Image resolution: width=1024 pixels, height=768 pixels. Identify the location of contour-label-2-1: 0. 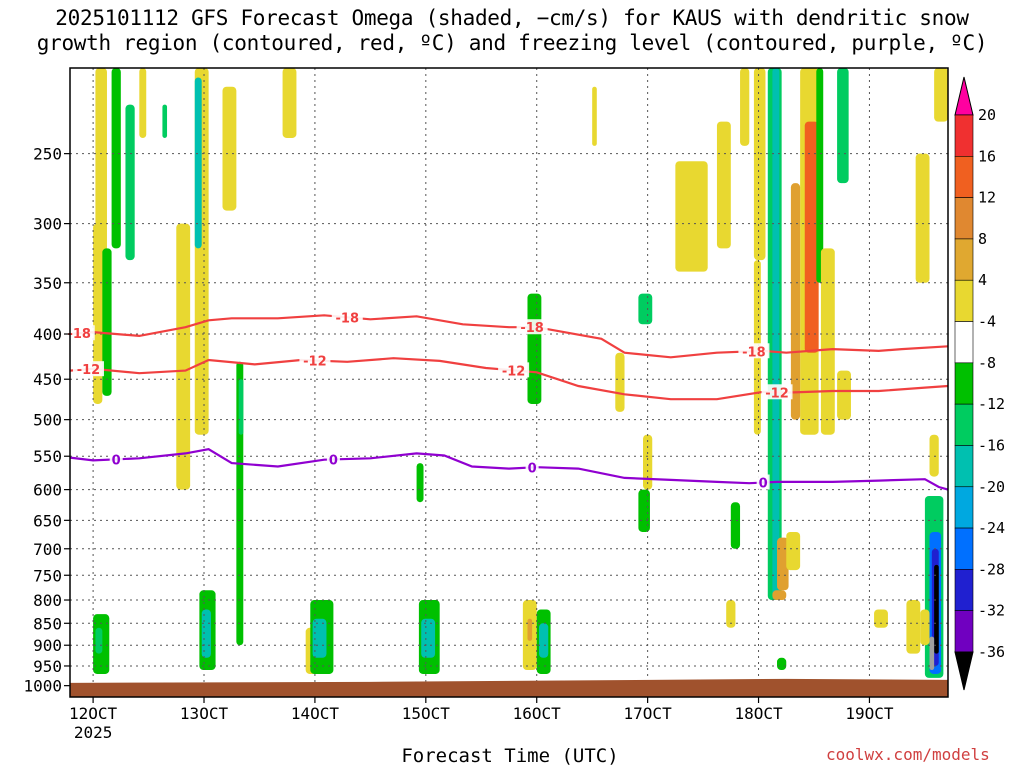
(333, 460).